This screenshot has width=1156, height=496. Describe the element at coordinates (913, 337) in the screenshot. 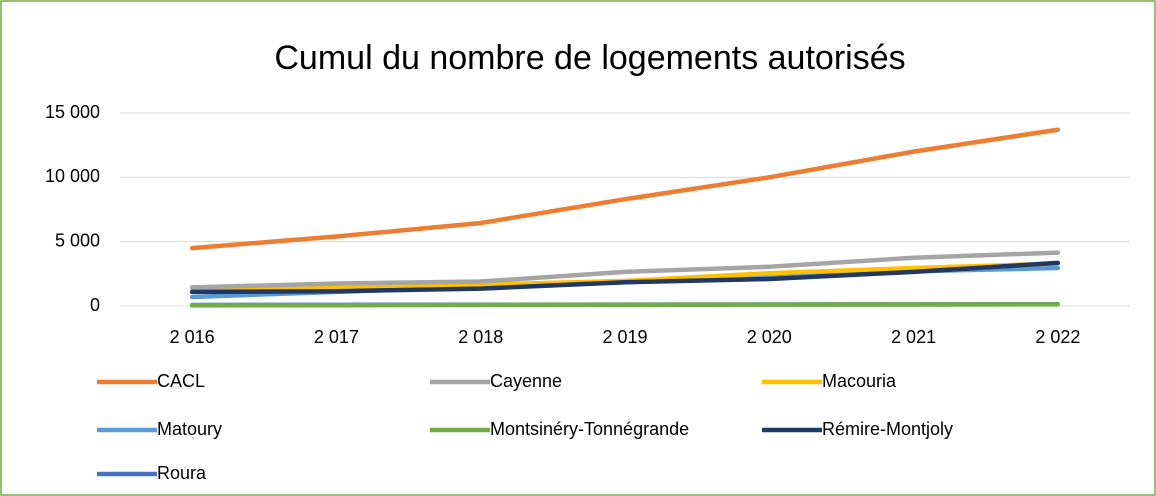

I see `x-tick-label: 2 021` at that location.